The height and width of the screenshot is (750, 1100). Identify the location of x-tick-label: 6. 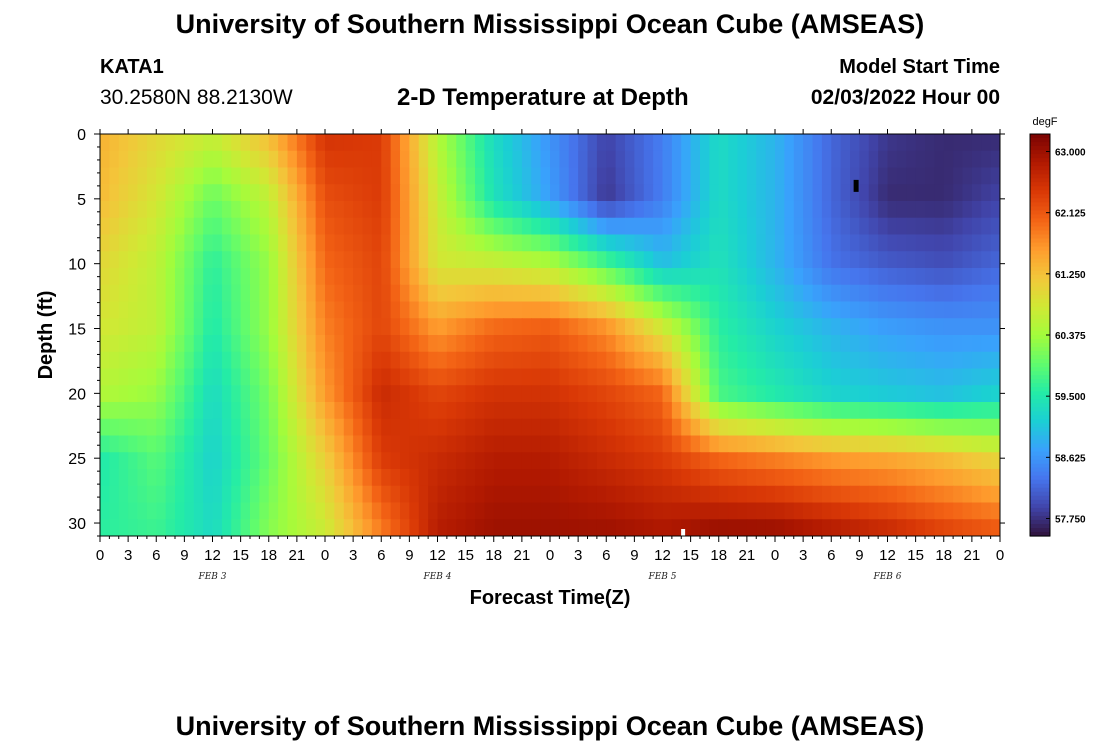
(381, 555).